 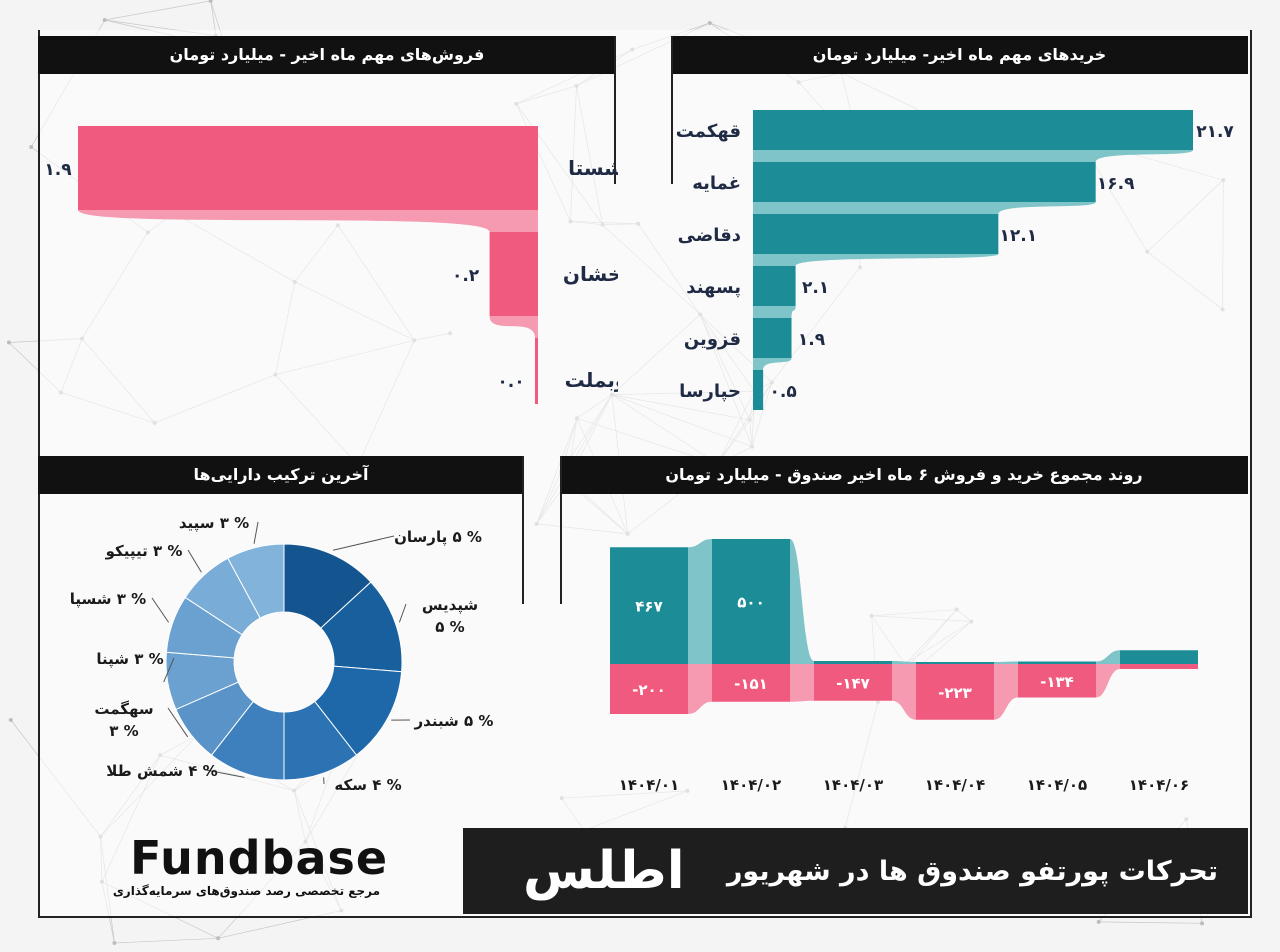 What do you see at coordinates (1057, 785) in the screenshot?
I see `trend-x-label: ۱۴۰۴/۰۵` at bounding box center [1057, 785].